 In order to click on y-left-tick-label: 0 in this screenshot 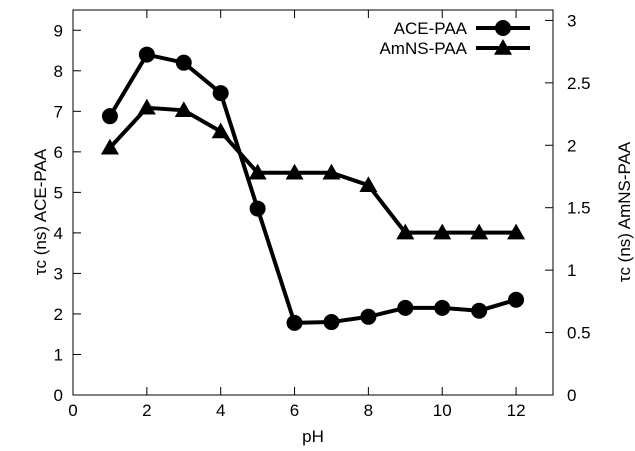, I will do `click(58, 395)`.